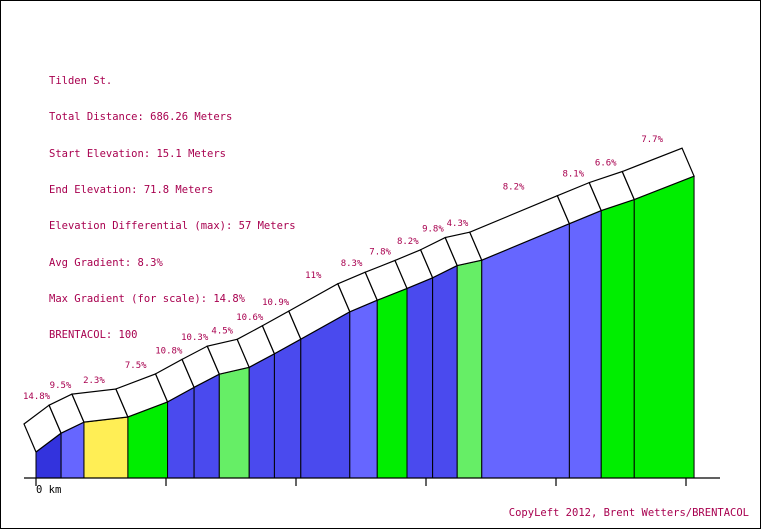  What do you see at coordinates (195, 338) in the screenshot?
I see `gradient-label: 10.3%` at bounding box center [195, 338].